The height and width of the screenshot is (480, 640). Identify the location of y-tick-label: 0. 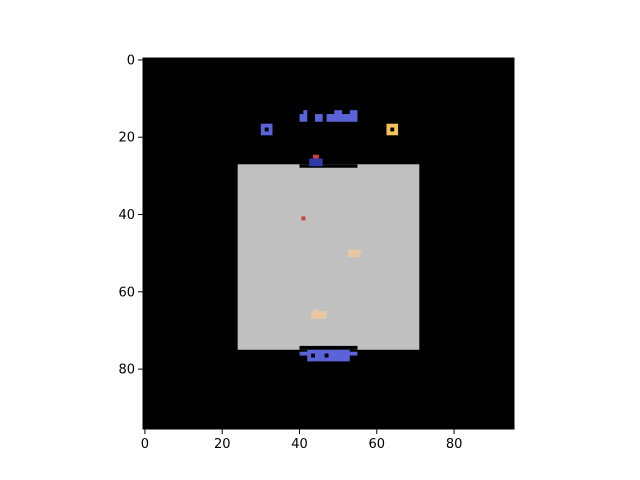
(131, 60).